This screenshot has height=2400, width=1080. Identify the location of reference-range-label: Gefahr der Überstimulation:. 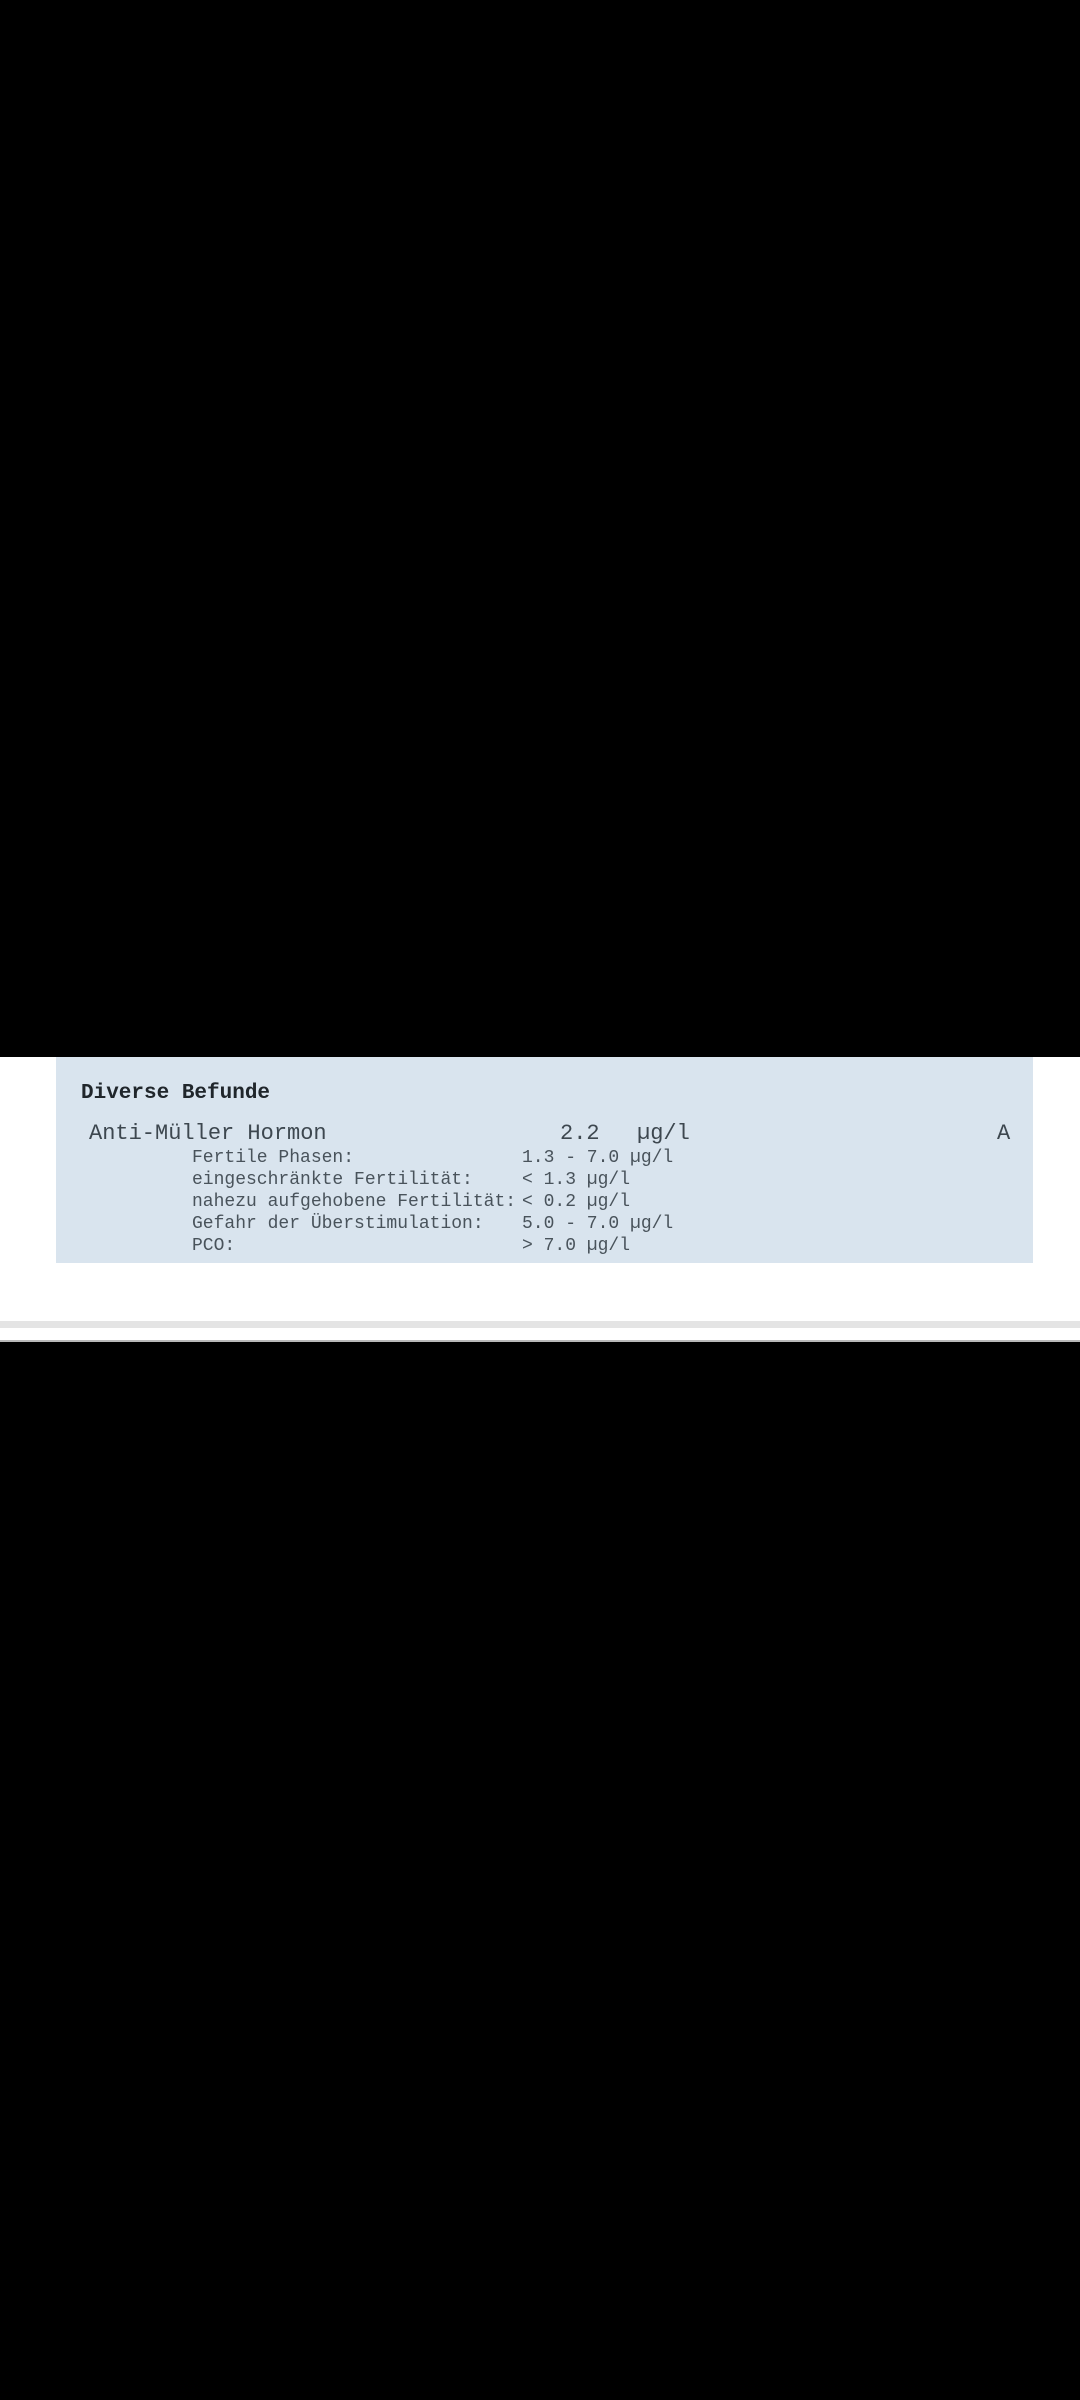
(338, 1224).